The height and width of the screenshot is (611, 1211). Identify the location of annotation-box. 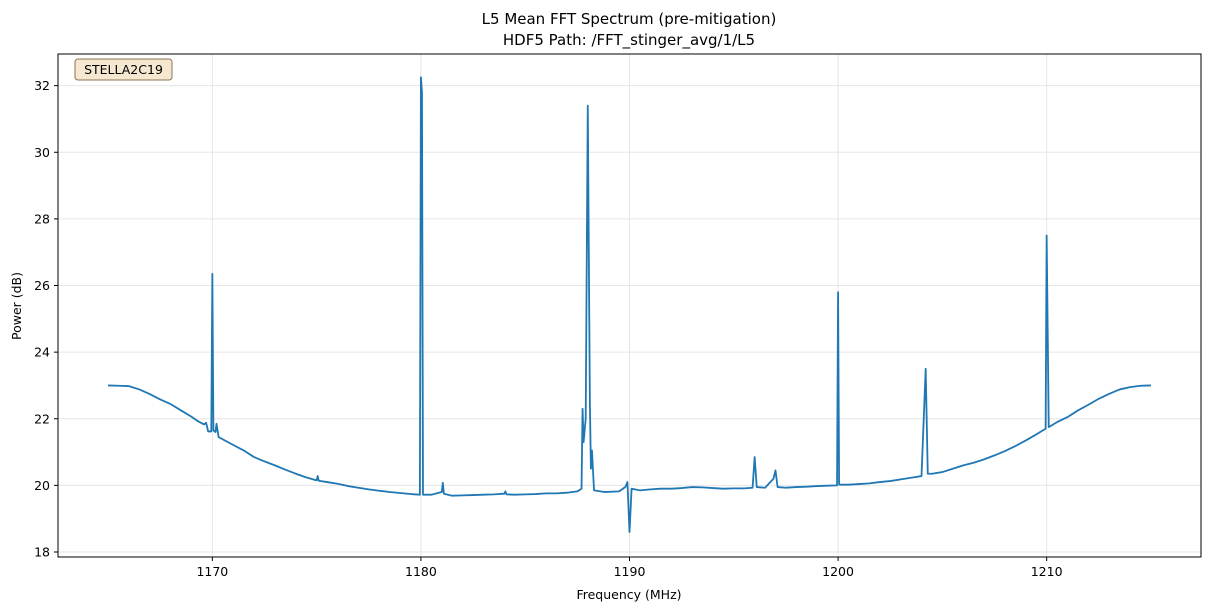
(123, 69).